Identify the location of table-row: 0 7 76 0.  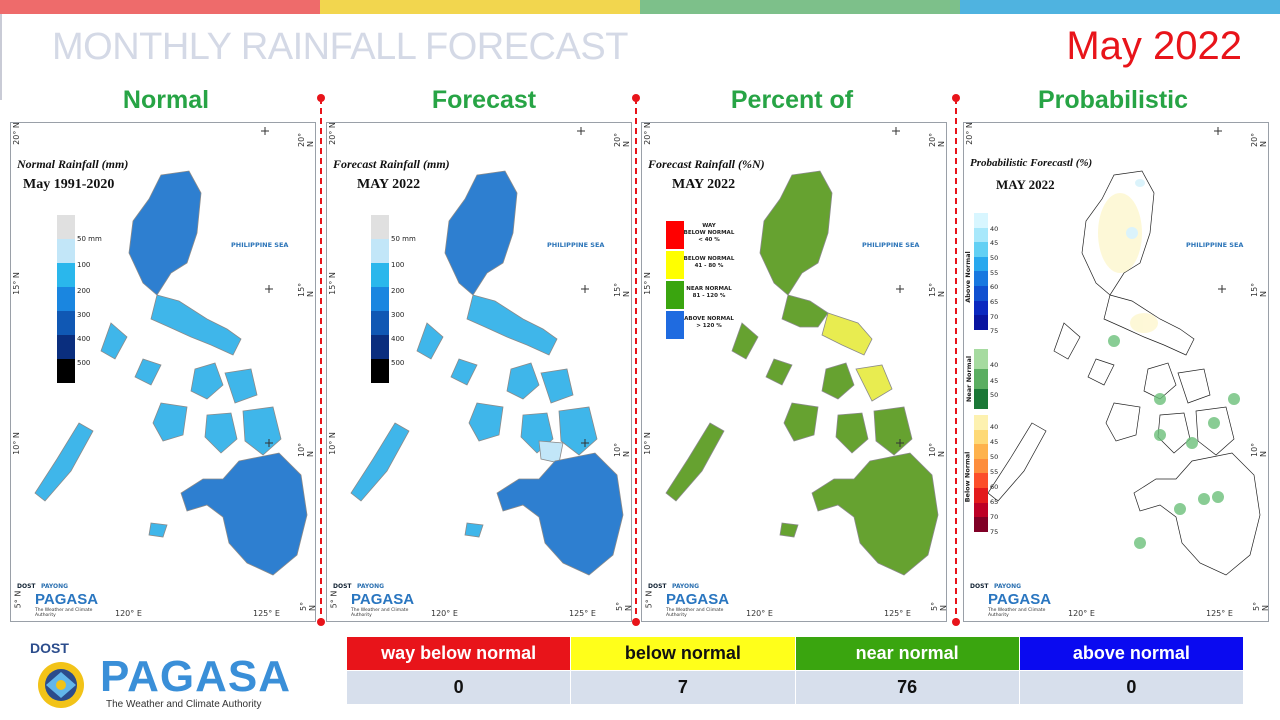
(795, 687).